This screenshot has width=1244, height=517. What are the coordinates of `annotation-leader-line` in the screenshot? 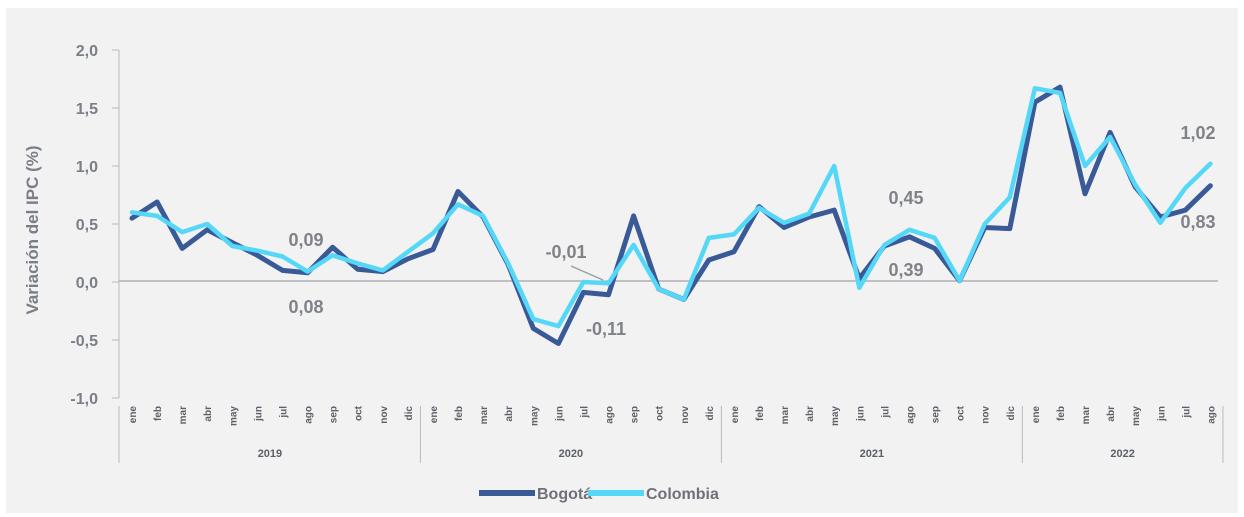 It's located at (587, 273).